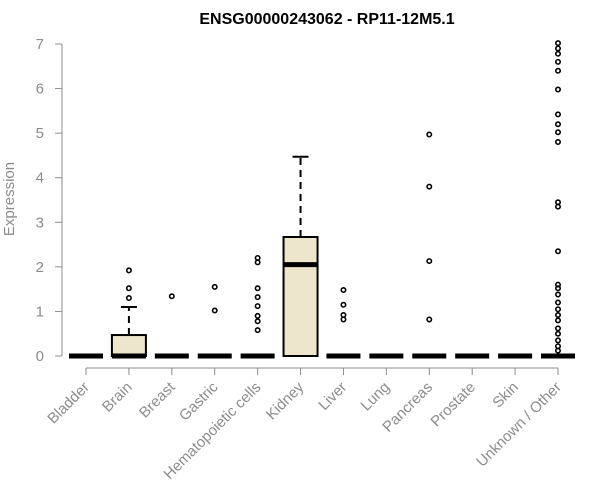 This screenshot has height=500, width=600. What do you see at coordinates (40, 311) in the screenshot?
I see `y-tick-label: 1` at bounding box center [40, 311].